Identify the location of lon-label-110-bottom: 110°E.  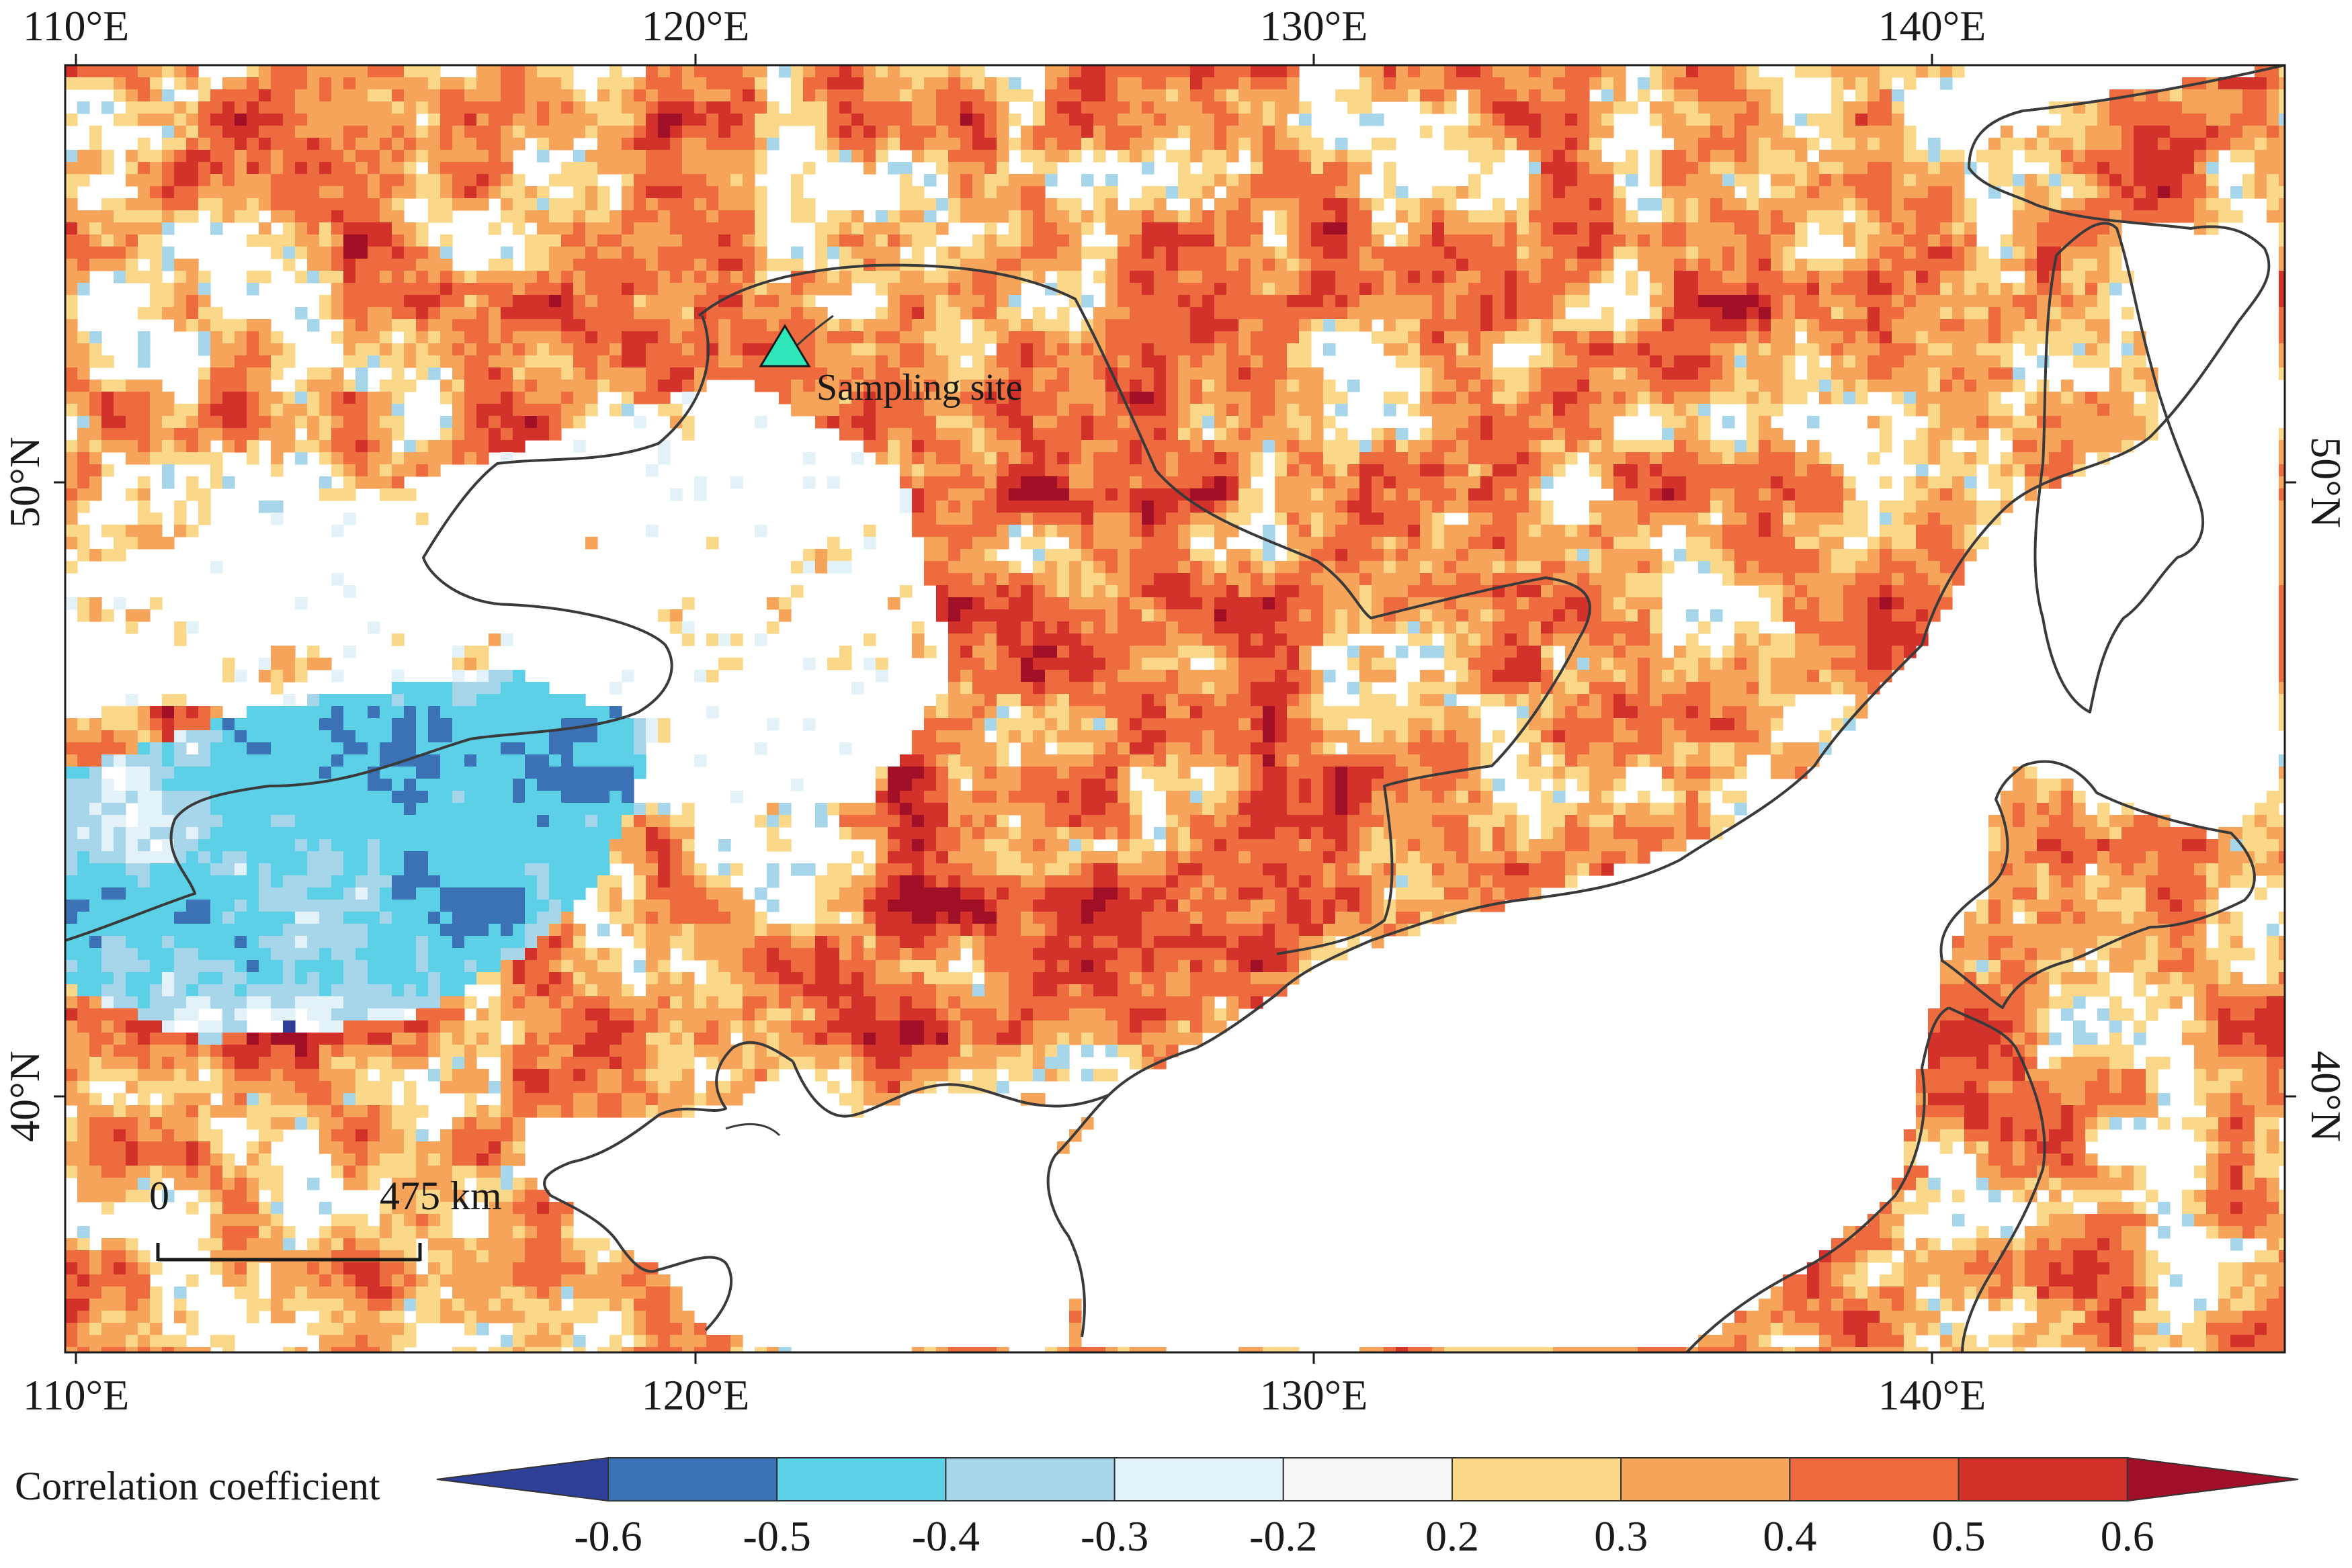
(76, 1395).